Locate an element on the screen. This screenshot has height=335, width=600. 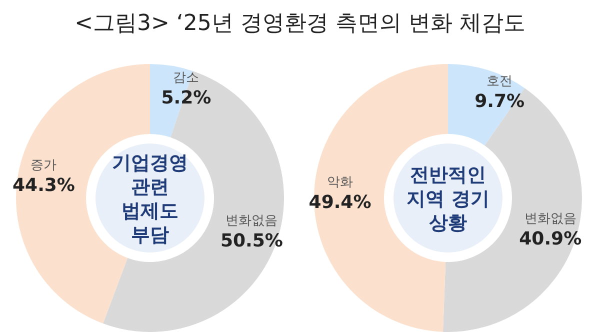
data-label: 49.4% is located at coordinates (340, 202).